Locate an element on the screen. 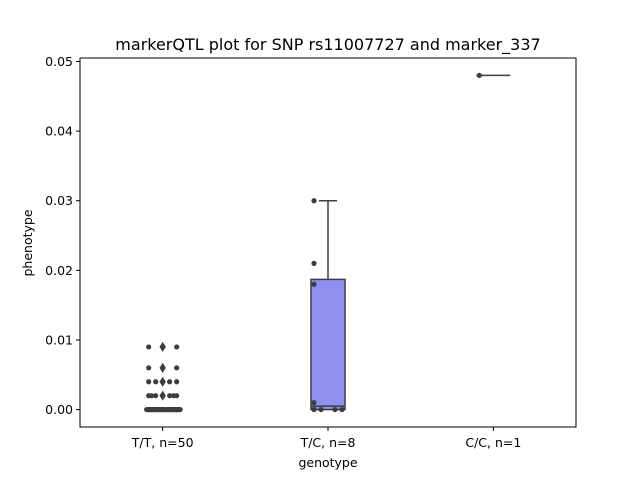 The width and height of the screenshot is (640, 480). x-axis-label: genotype is located at coordinates (327, 462).